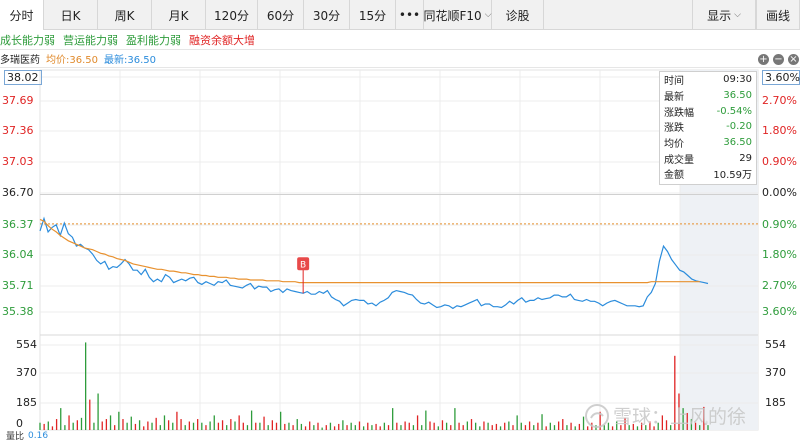 The image size is (800, 442). I want to click on right-tab-label: 画线, so click(777, 15).